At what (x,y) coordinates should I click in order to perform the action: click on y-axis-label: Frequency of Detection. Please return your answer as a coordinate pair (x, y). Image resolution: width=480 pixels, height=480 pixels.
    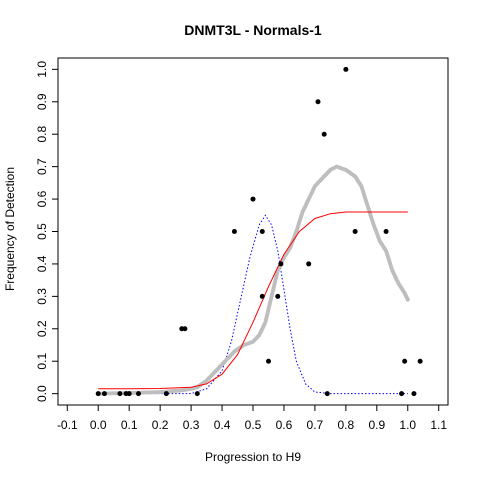
    Looking at the image, I should click on (10, 229).